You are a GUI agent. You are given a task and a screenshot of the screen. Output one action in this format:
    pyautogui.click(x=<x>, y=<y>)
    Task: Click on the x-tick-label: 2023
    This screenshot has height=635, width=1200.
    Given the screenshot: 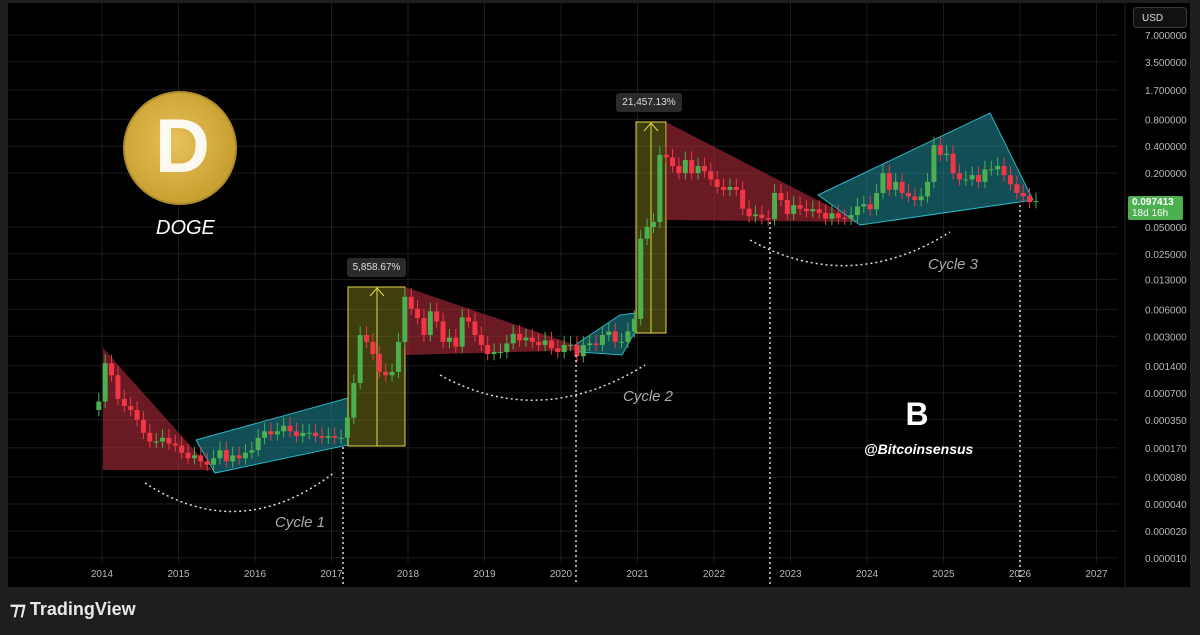 What is the action you would take?
    pyautogui.click(x=790, y=574)
    